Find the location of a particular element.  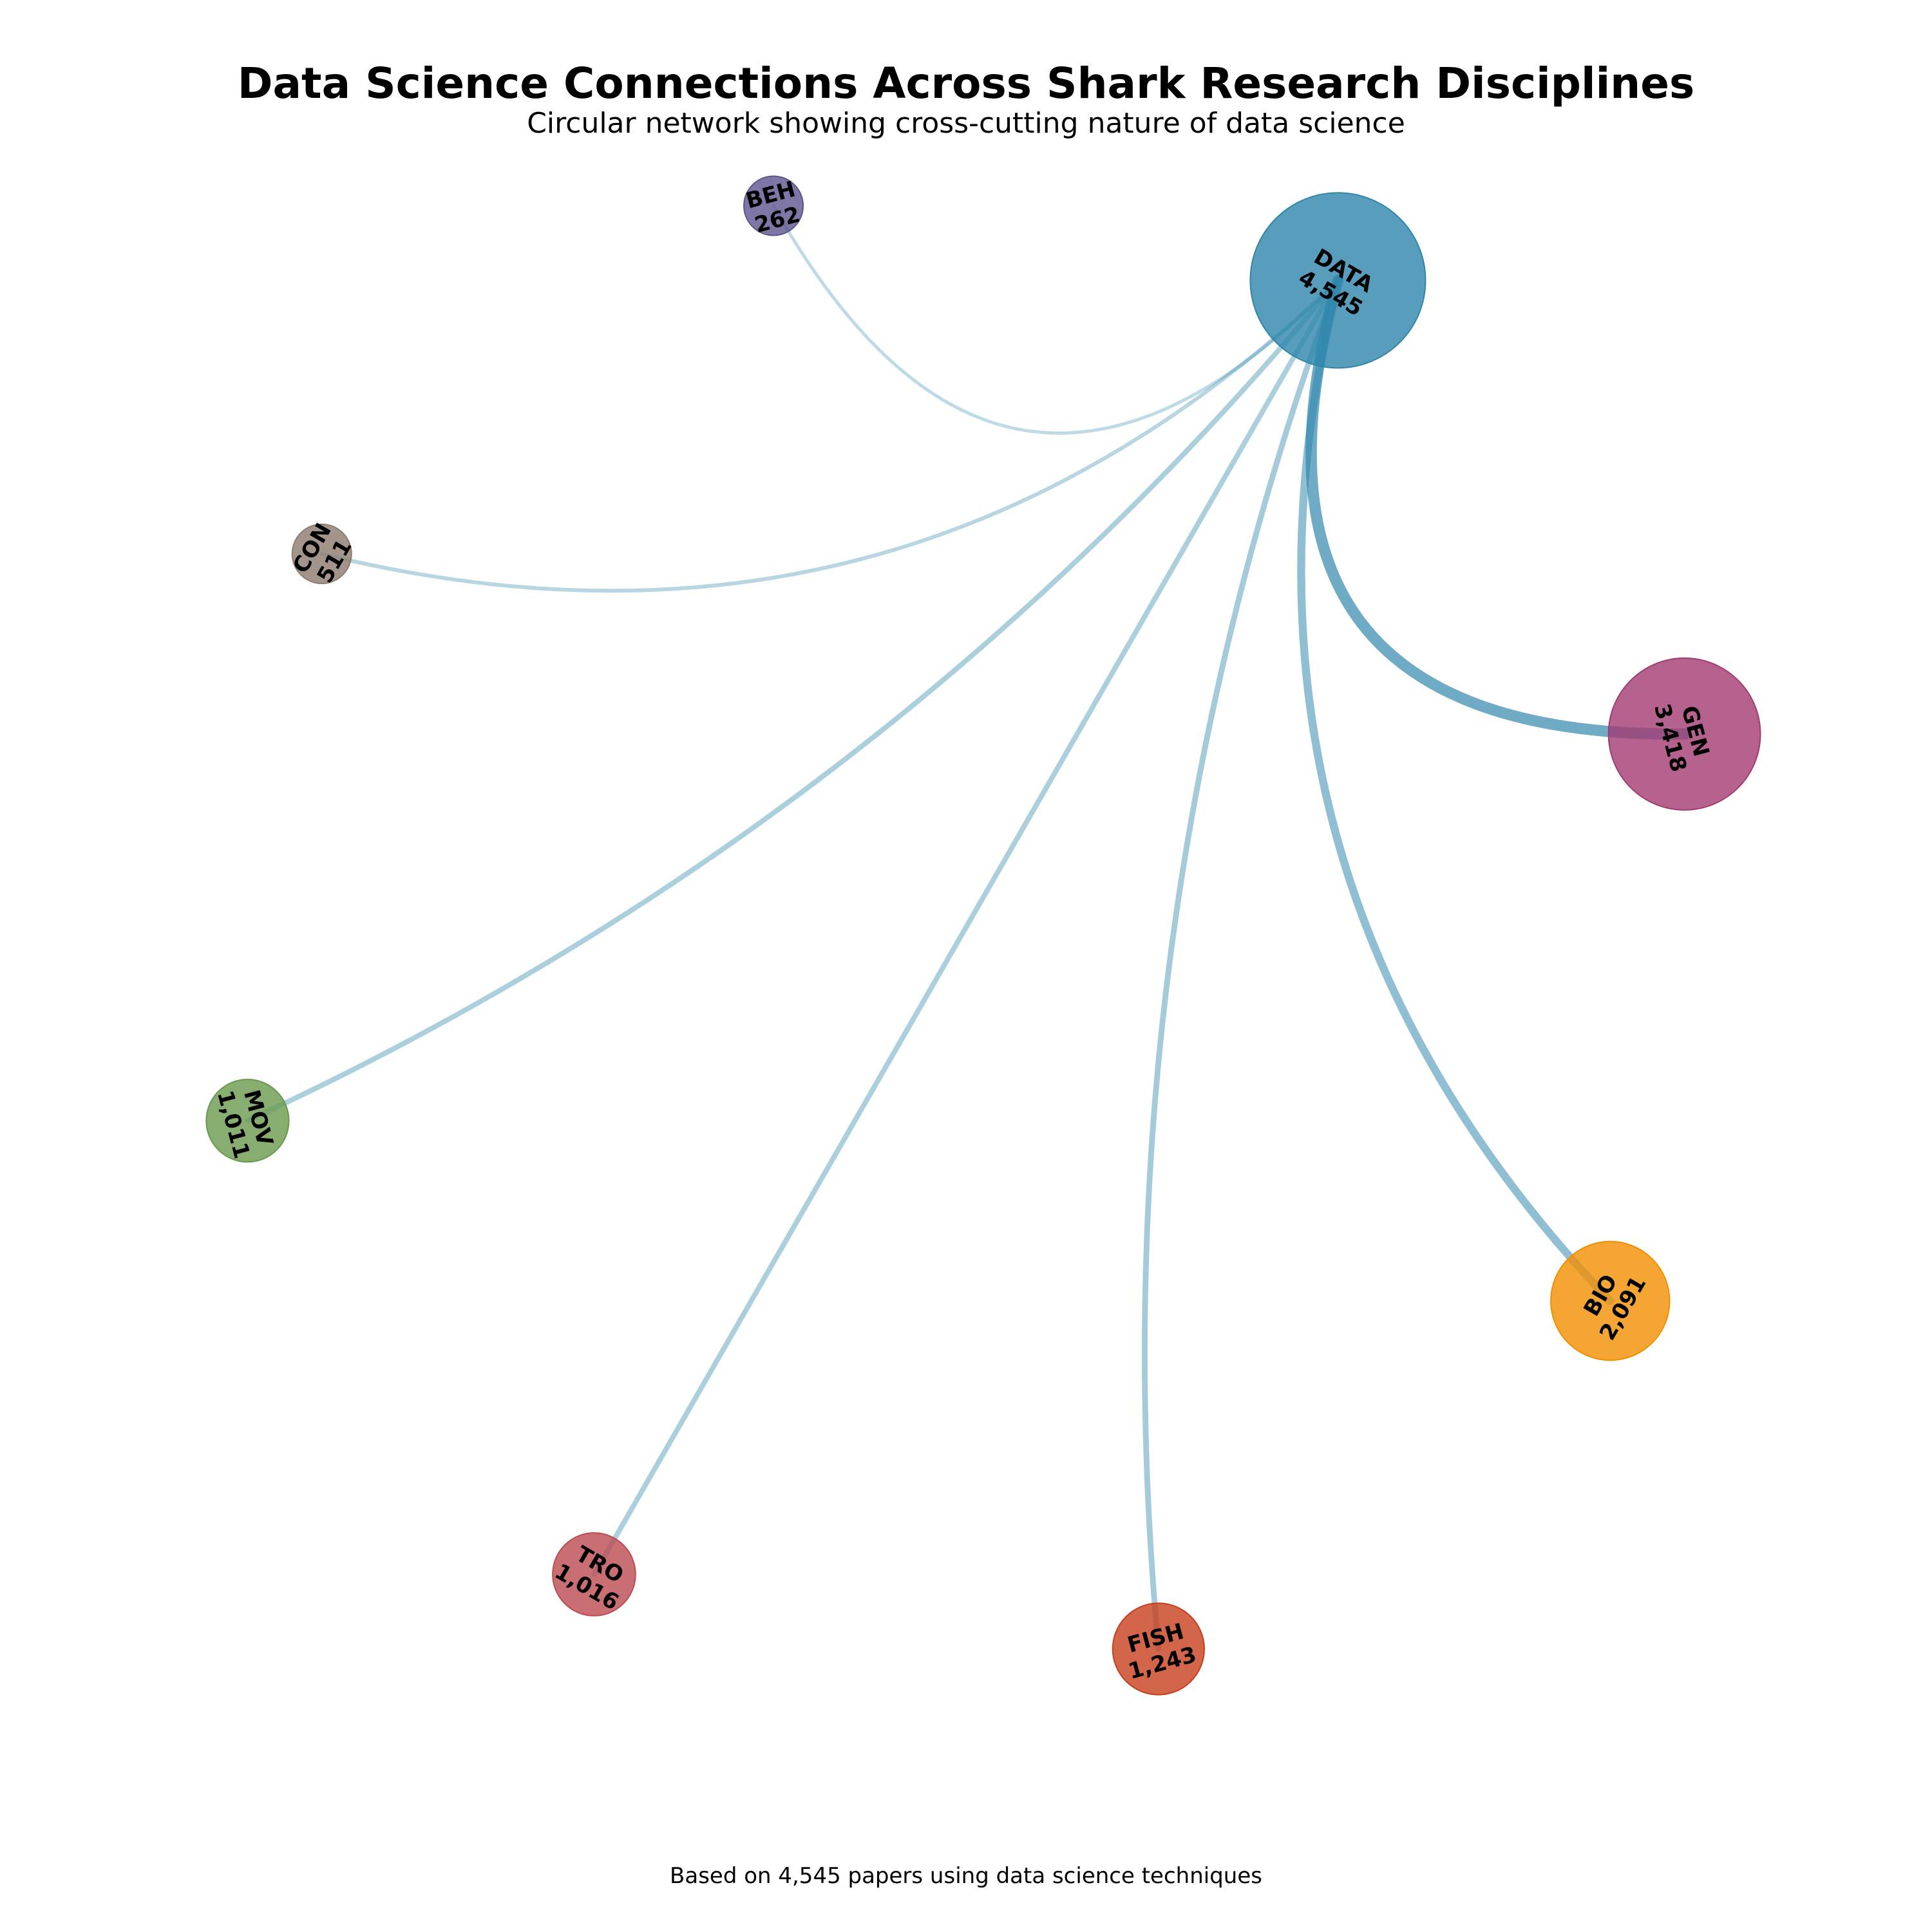

node-data is located at coordinates (1337, 280).